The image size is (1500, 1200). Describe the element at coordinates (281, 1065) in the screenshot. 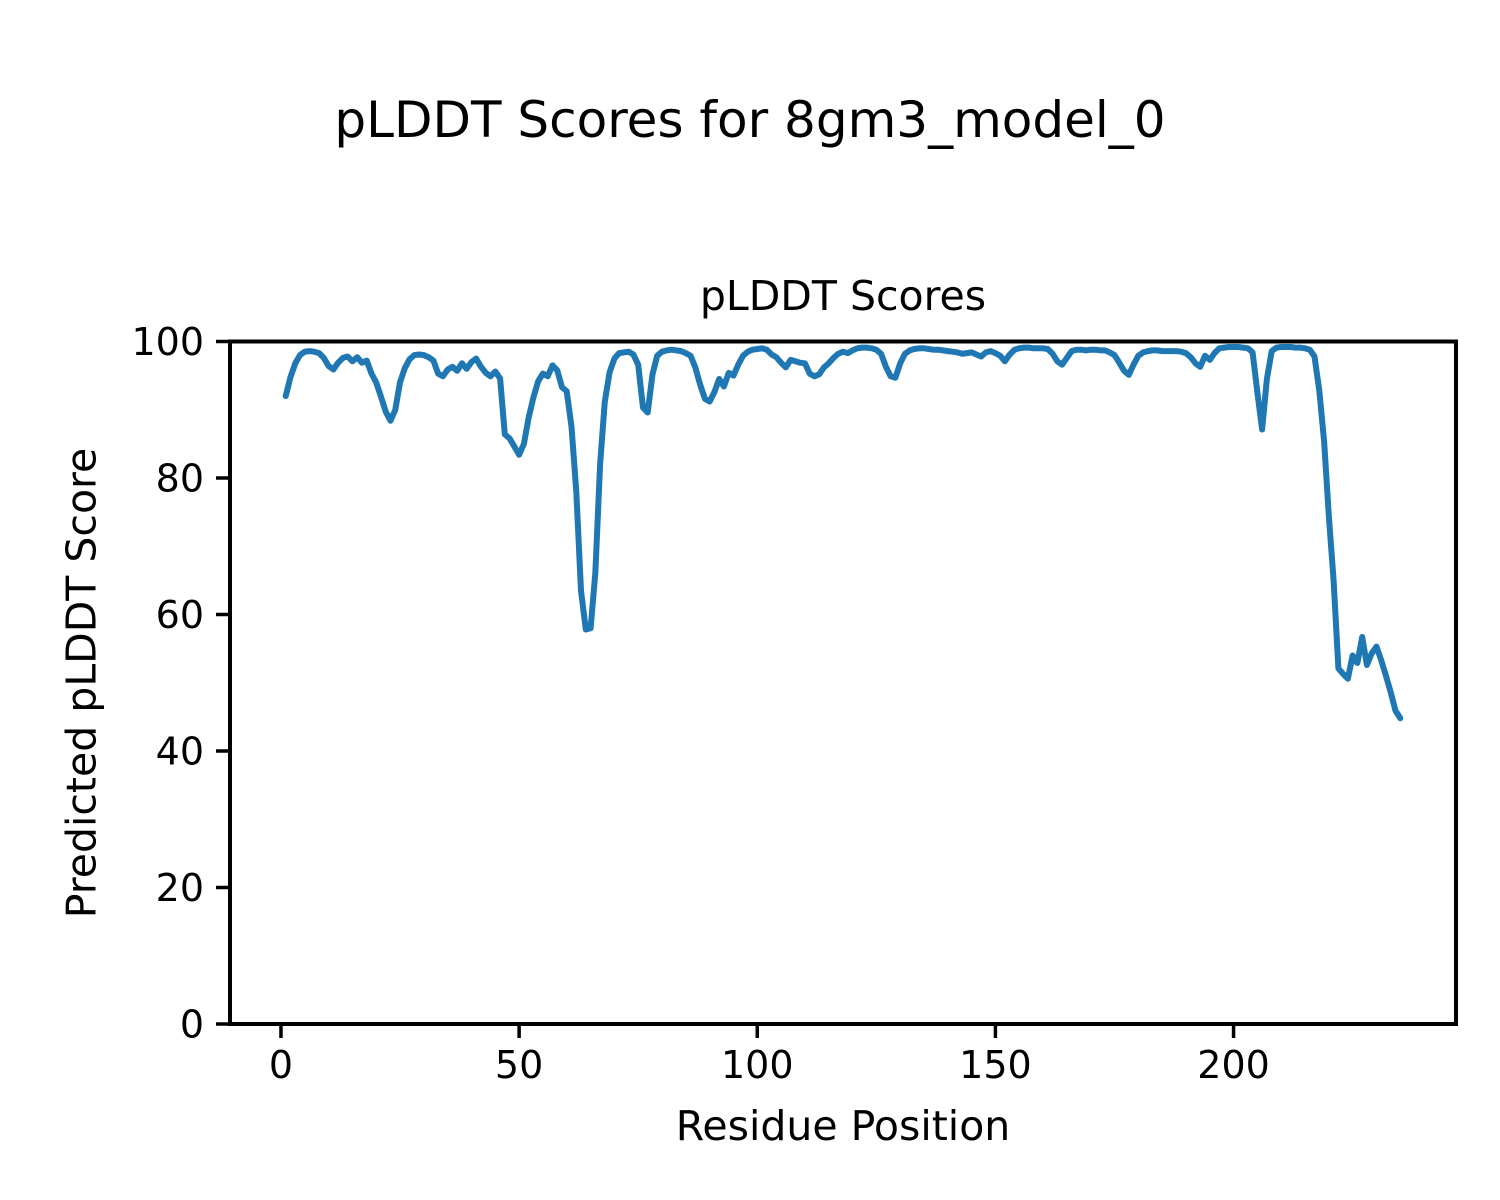

I see `x-tick-label: 0` at that location.